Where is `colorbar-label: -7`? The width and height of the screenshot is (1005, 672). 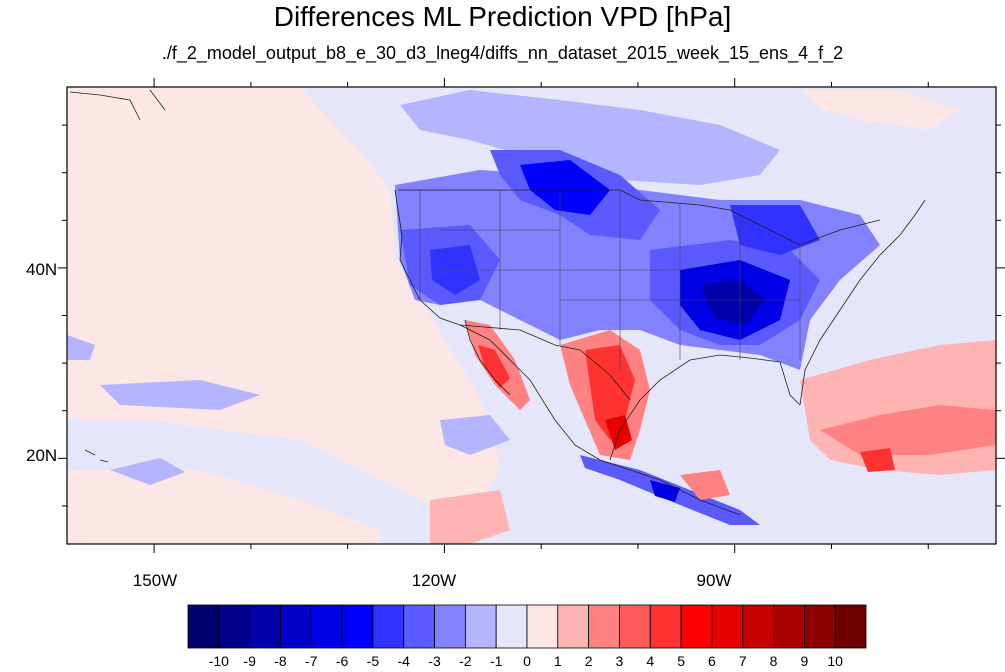
colorbar-label: -7 is located at coordinates (311, 661).